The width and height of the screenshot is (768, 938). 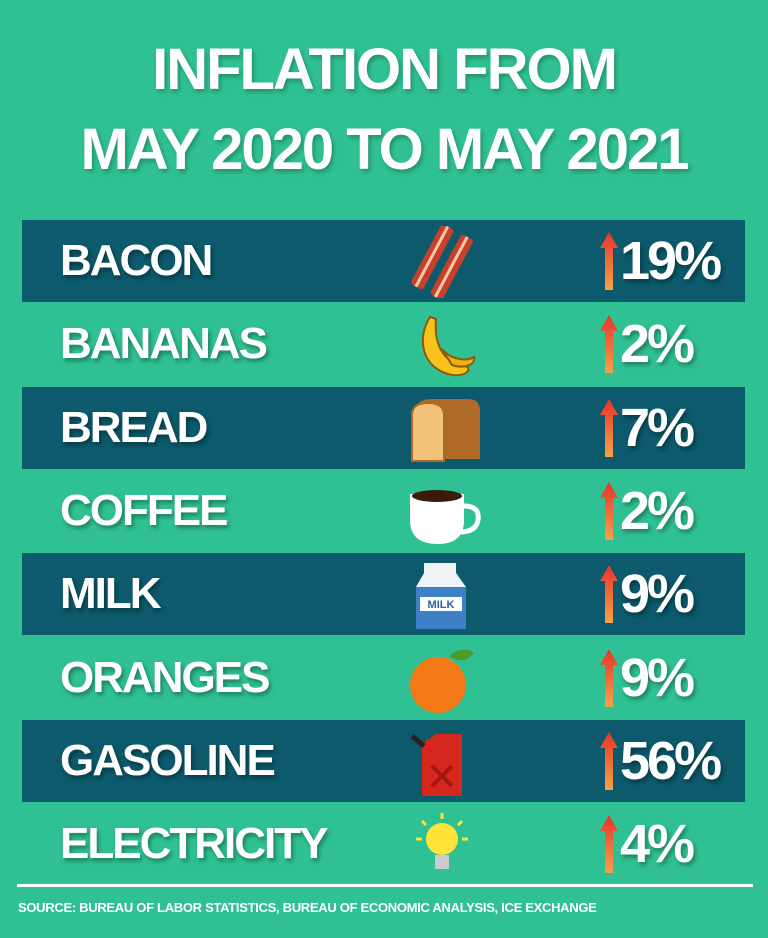 I want to click on item-label: BANANAS, so click(x=164, y=344).